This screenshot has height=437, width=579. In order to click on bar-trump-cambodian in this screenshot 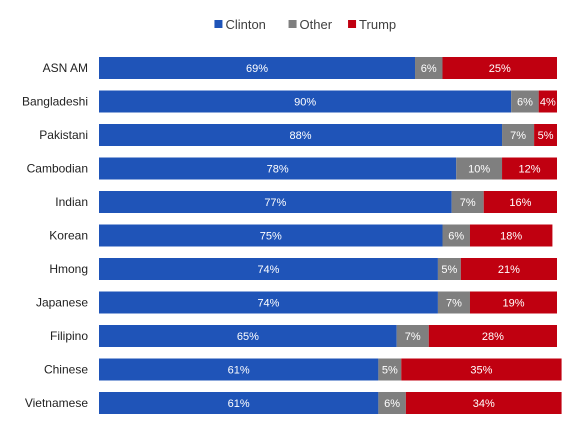, I will do `click(529, 168)`.